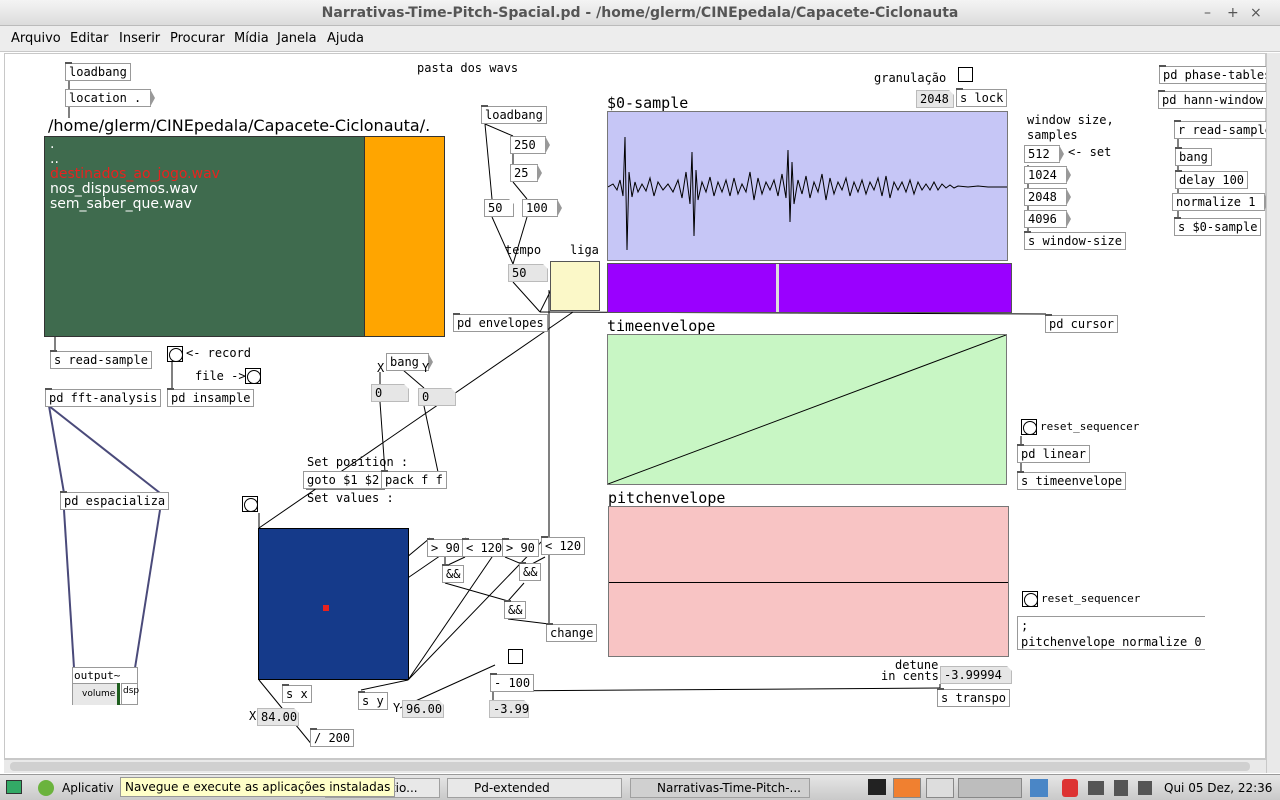 The width and height of the screenshot is (1280, 800). I want to click on menu-janela: Janela, so click(297, 38).